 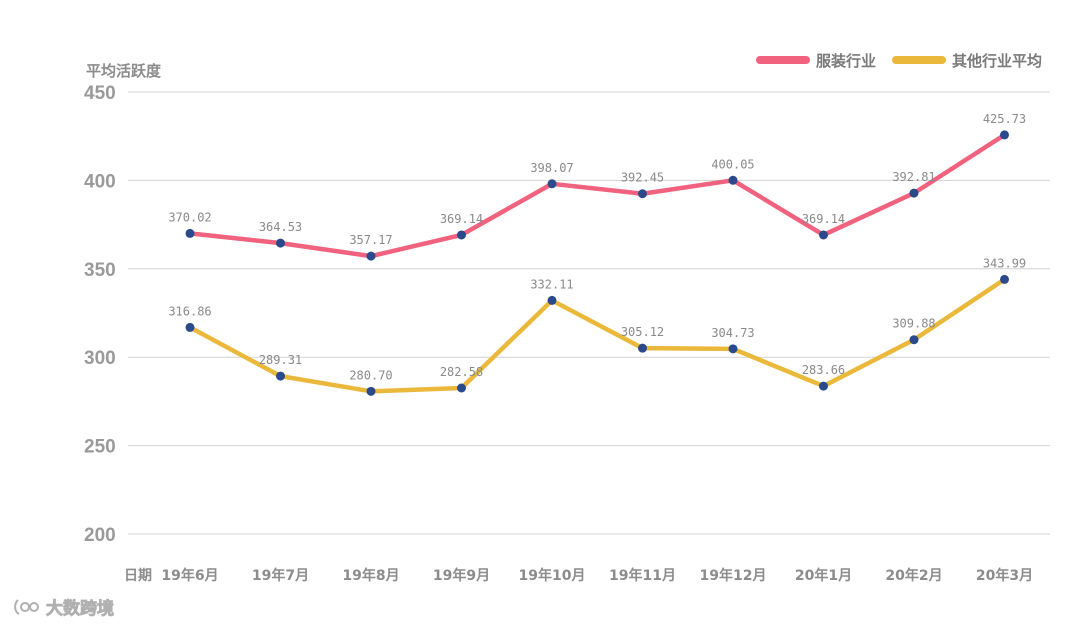 I want to click on data-label: 400.05, so click(x=732, y=164).